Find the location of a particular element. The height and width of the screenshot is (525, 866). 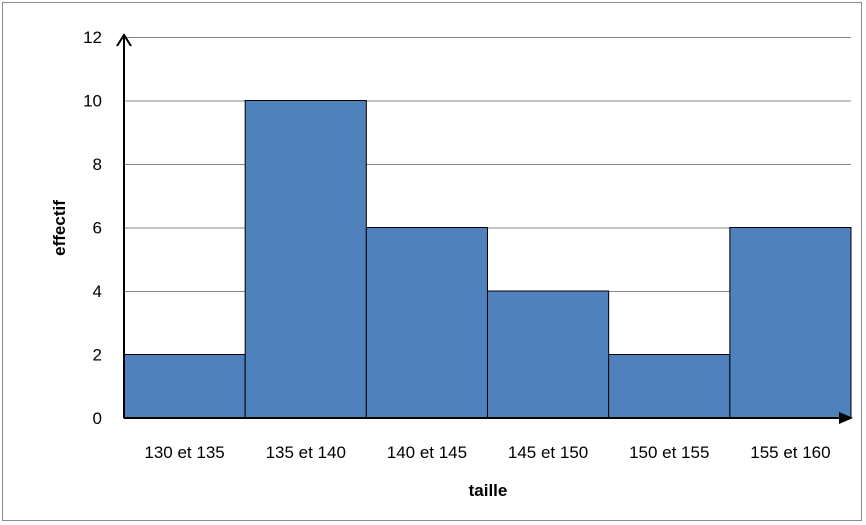

x-axis-arrow-icon is located at coordinates (846, 418).